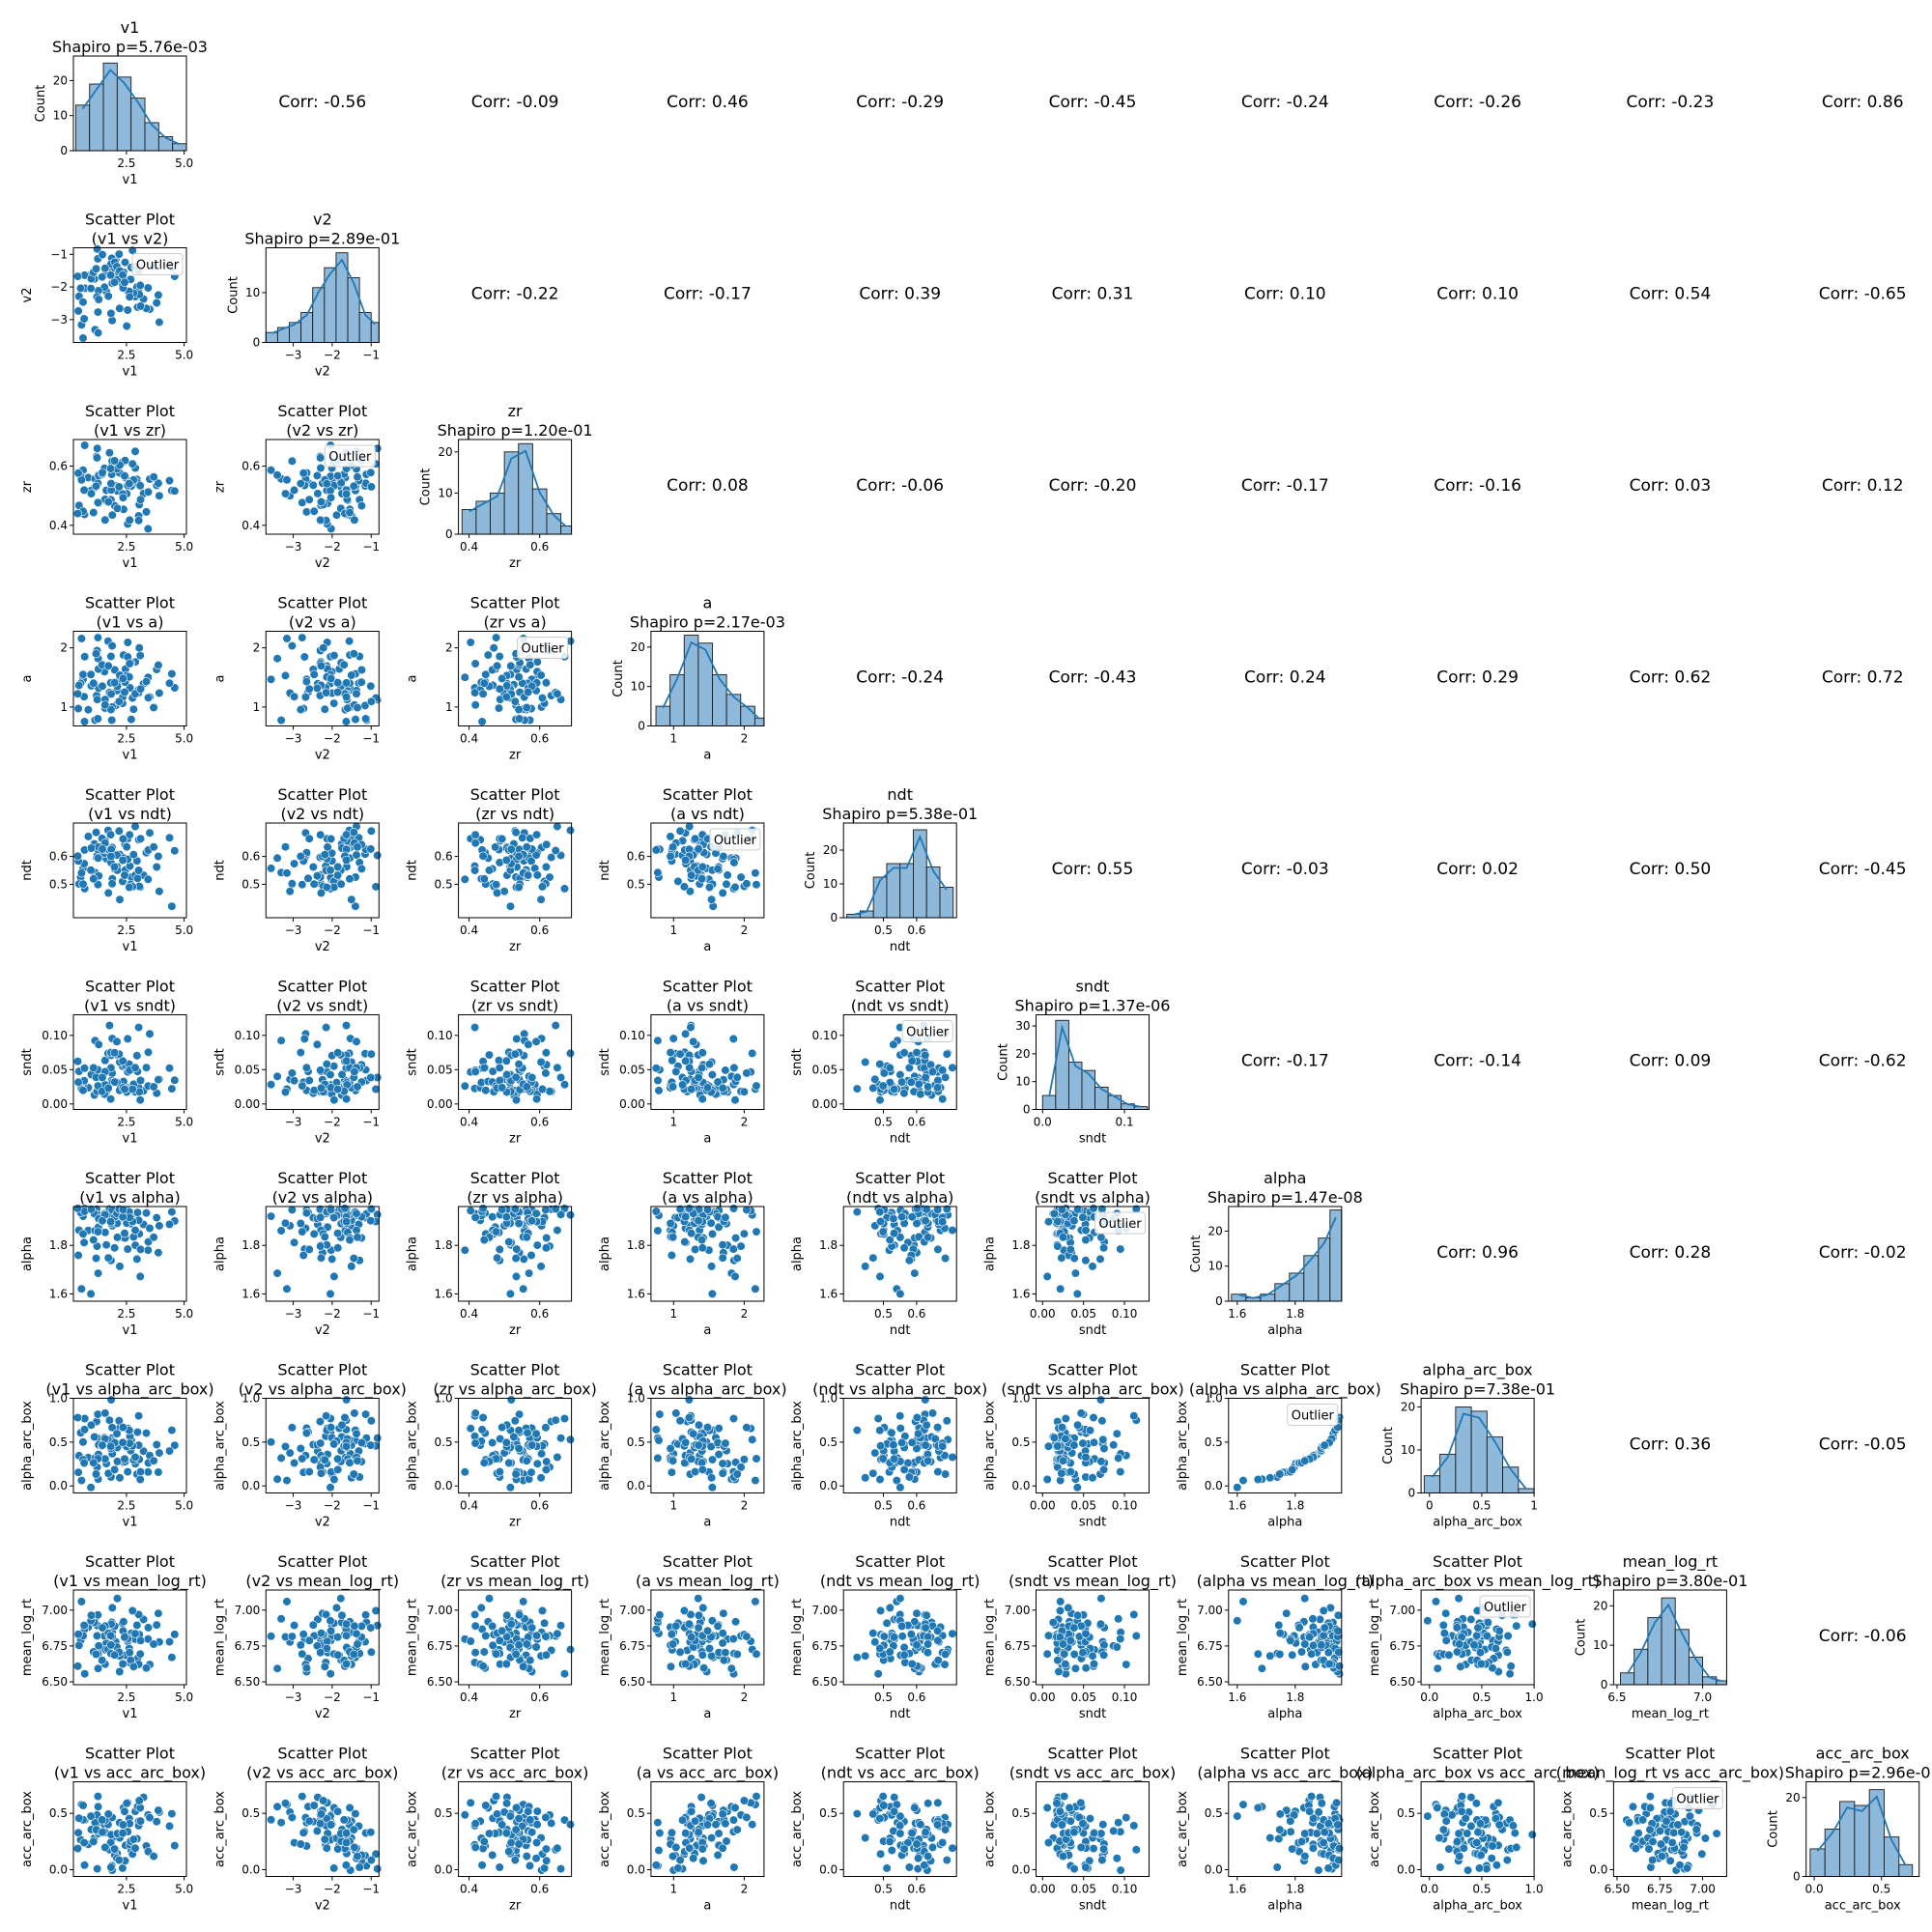 The width and height of the screenshot is (1932, 1932). I want to click on x-tick-label: −3, so click(293, 1506).